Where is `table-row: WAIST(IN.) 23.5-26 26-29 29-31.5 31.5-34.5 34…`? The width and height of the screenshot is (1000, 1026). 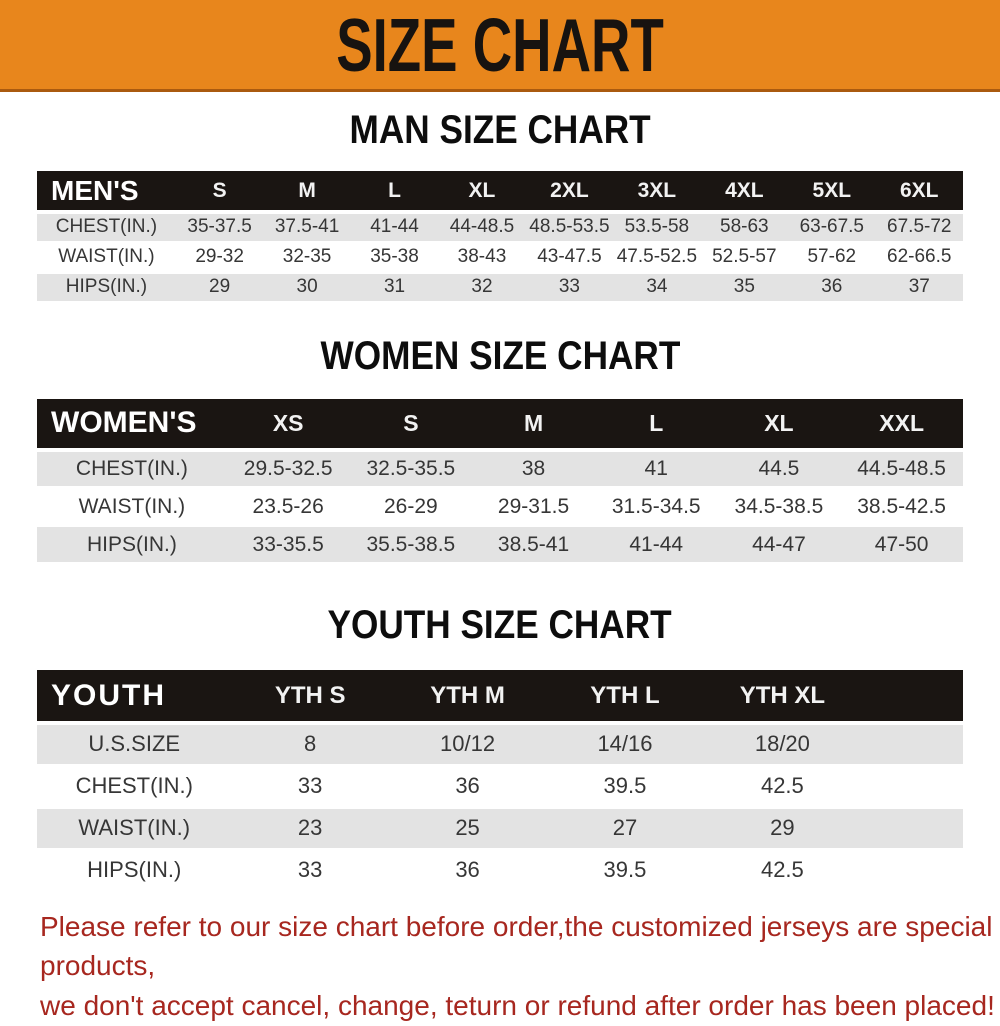
table-row: WAIST(IN.) 23.5-26 26-29 29-31.5 31.5-34.5 34… is located at coordinates (500, 507).